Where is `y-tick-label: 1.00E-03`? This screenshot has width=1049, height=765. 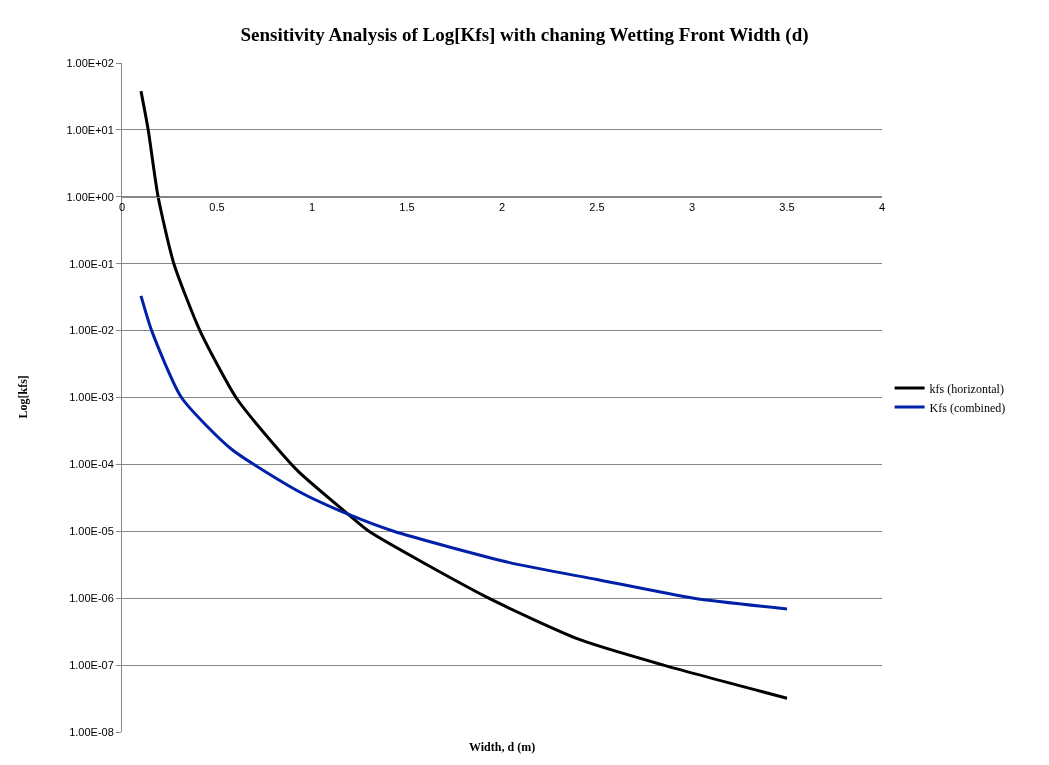 y-tick-label: 1.00E-03 is located at coordinates (91, 397).